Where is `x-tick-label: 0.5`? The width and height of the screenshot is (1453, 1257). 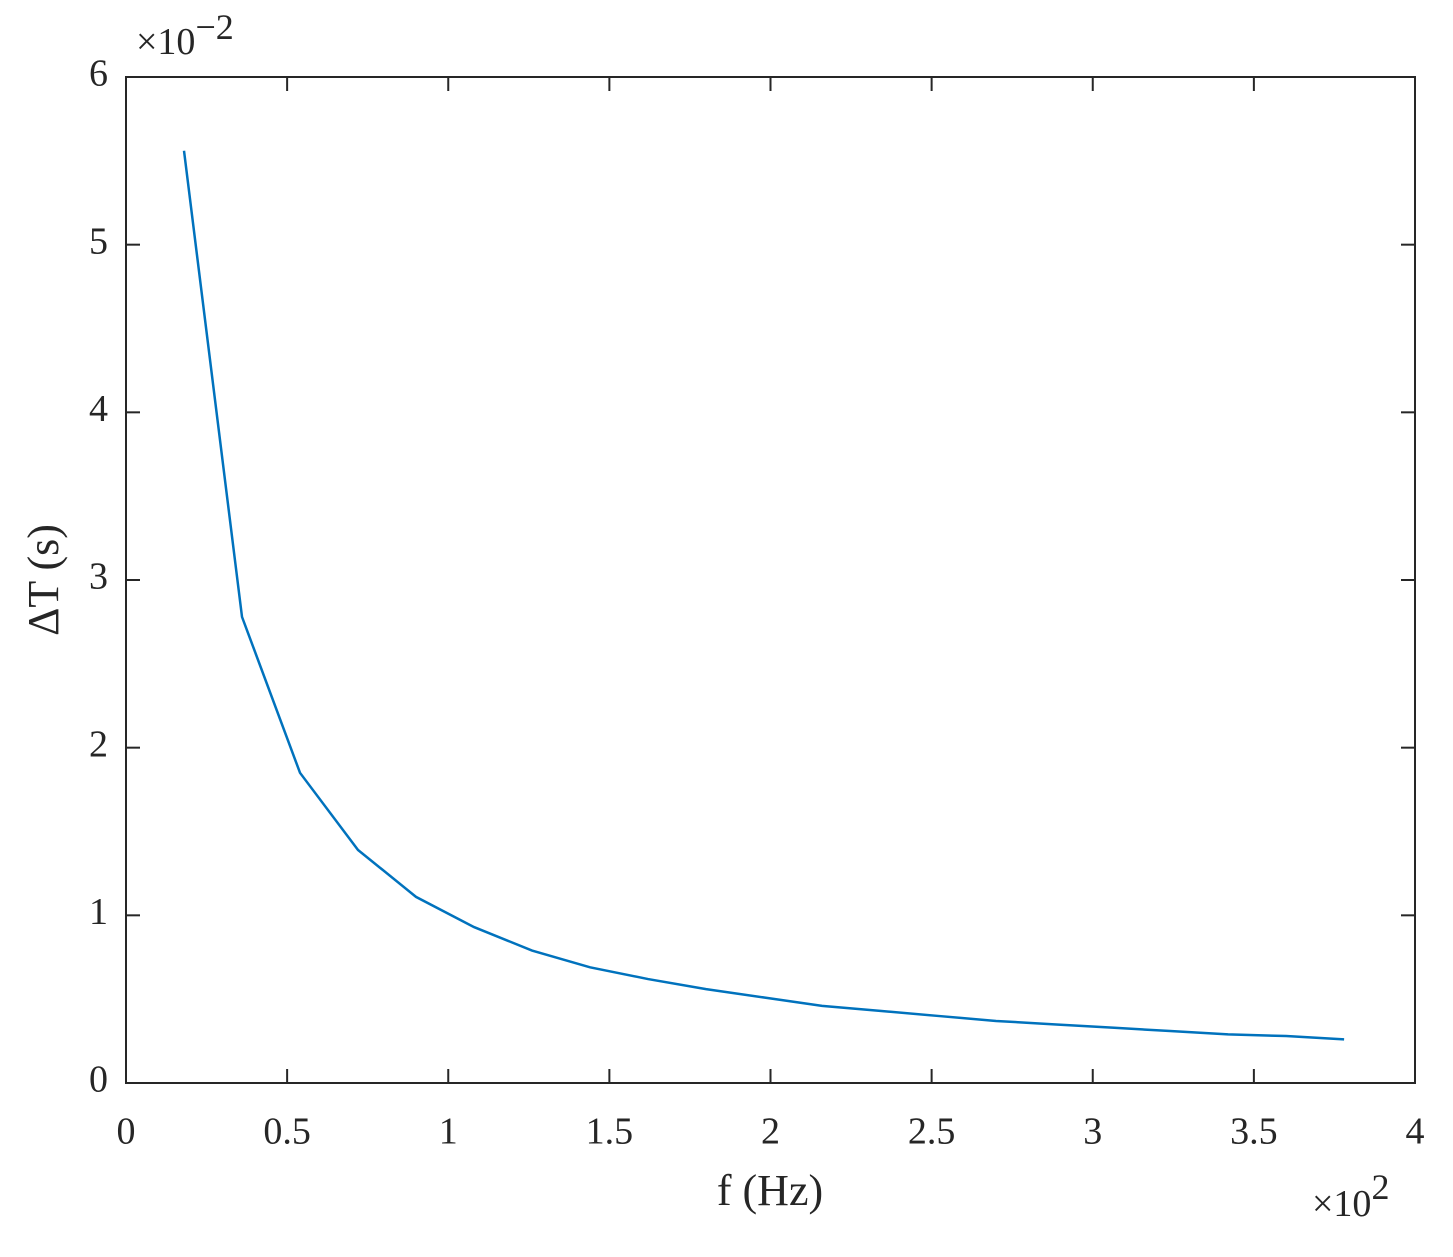
x-tick-label: 0.5 is located at coordinates (287, 1132).